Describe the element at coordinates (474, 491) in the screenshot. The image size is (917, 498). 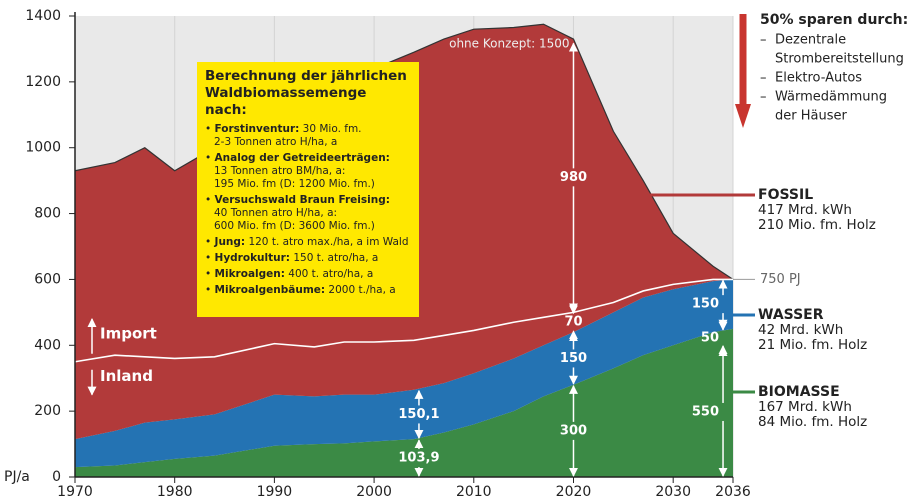
I see `x-tick-label: 2010` at that location.